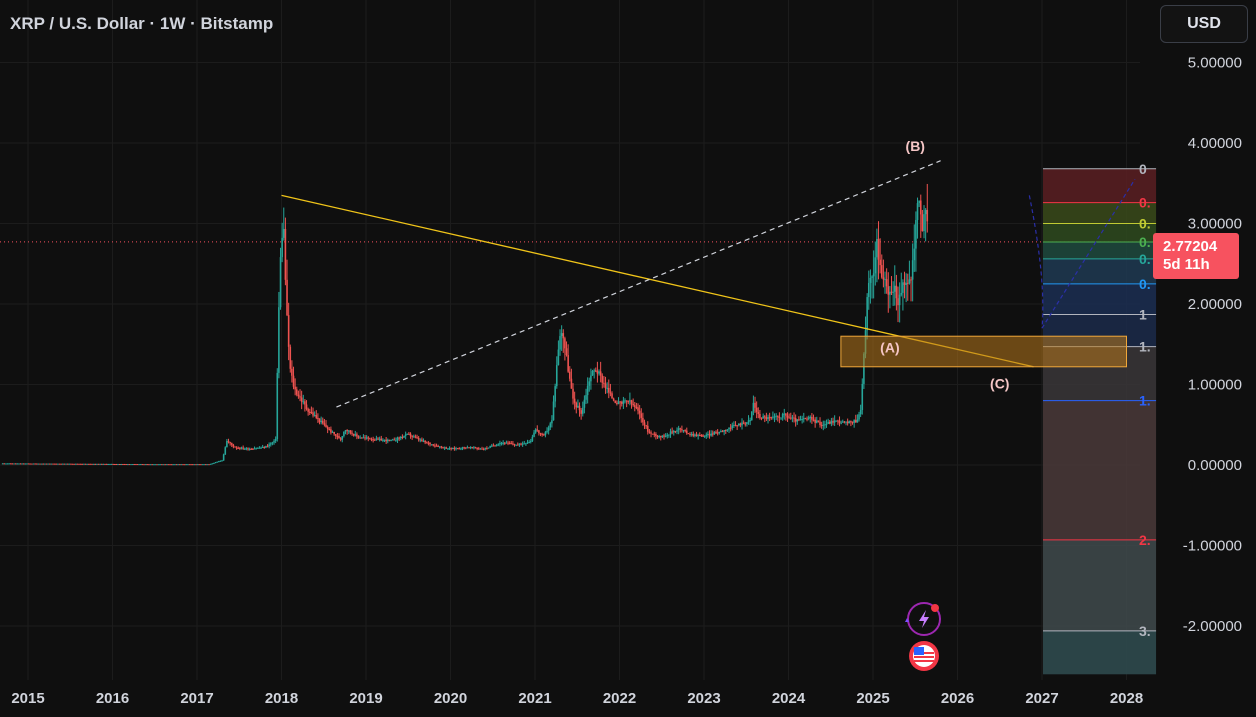  What do you see at coordinates (889, 347) in the screenshot?
I see `wave-label: (A)` at bounding box center [889, 347].